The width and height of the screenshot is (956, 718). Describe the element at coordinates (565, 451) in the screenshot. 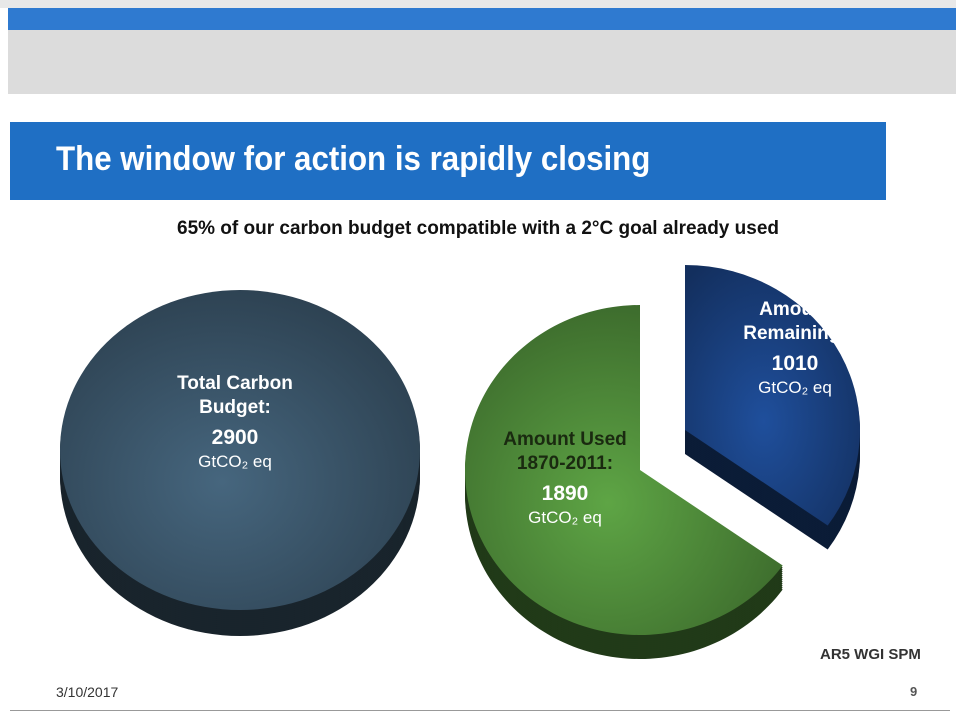

I see `category: Amount Used 1870-2011:` at that location.